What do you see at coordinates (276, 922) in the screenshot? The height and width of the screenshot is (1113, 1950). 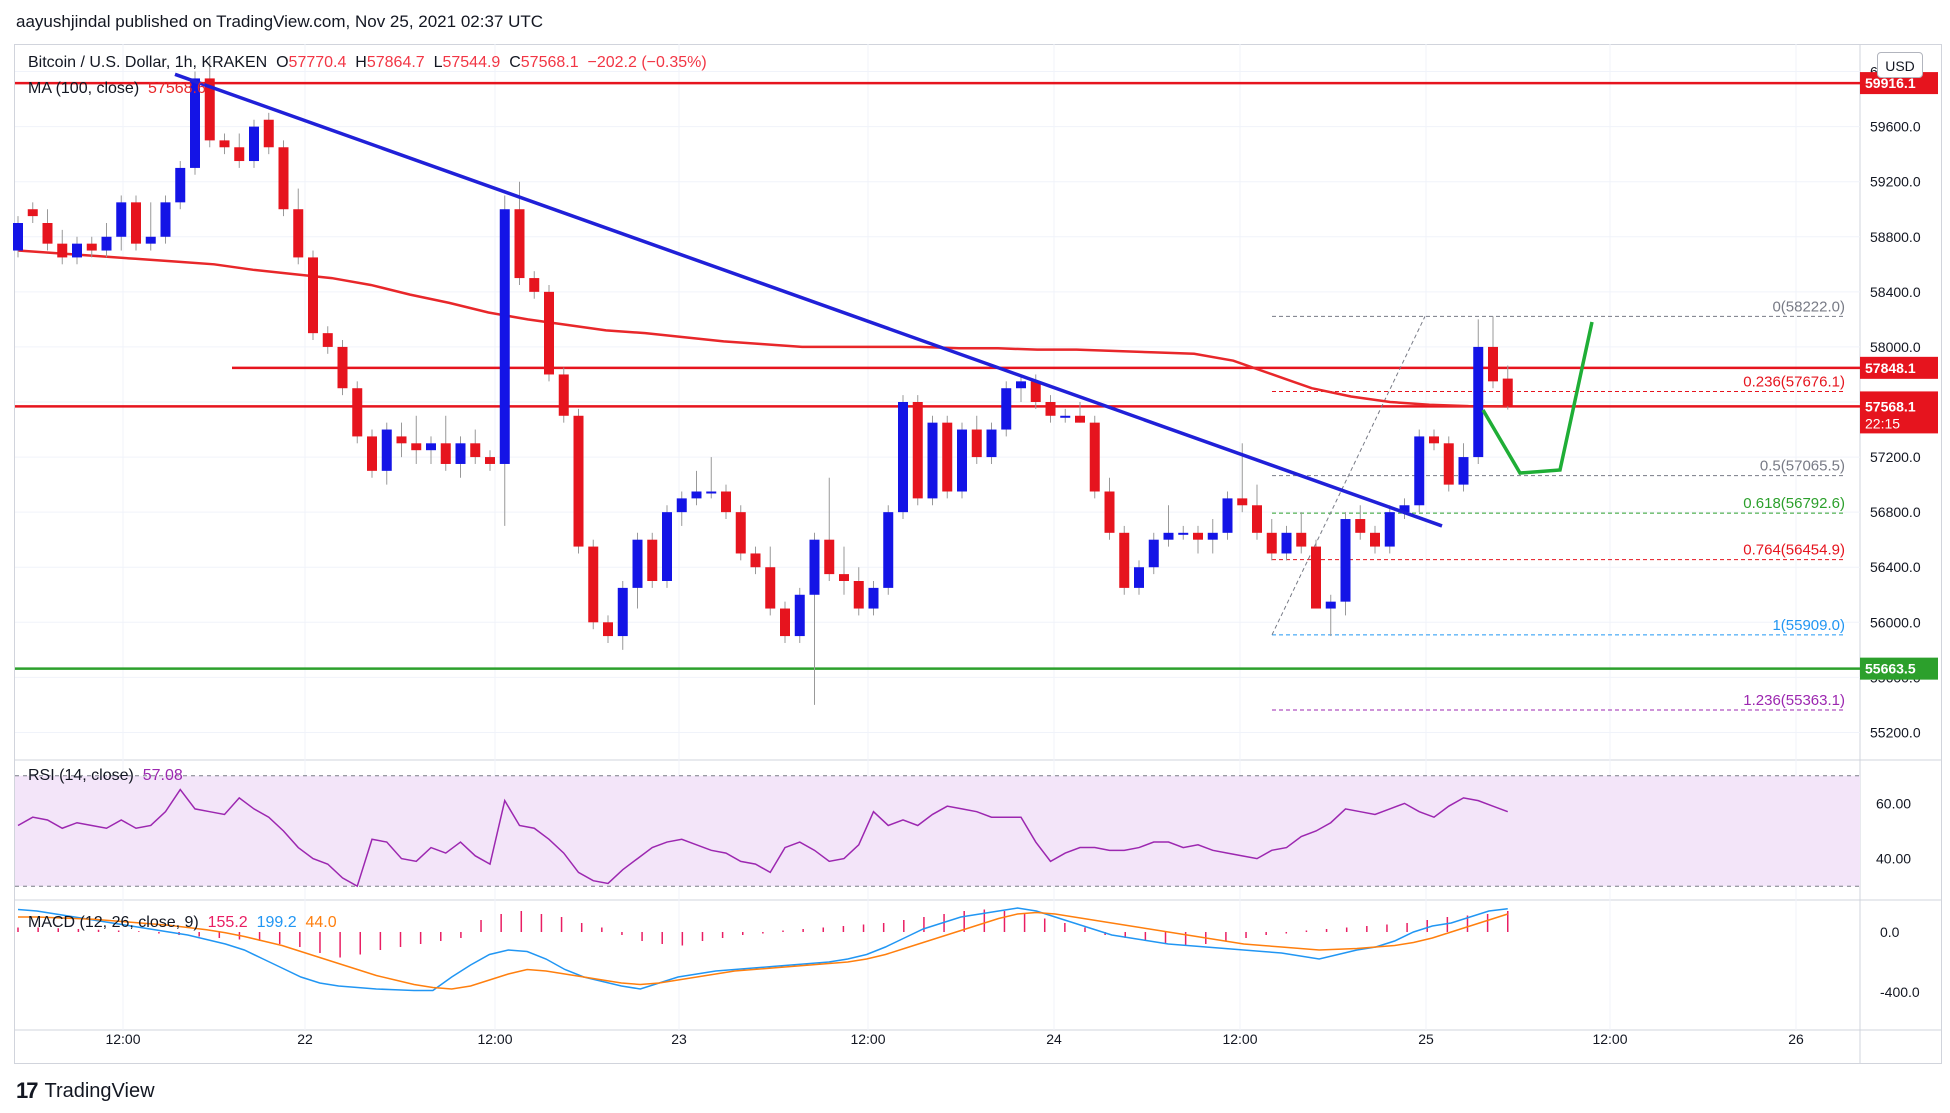 I see `macd-value: 199.2` at bounding box center [276, 922].